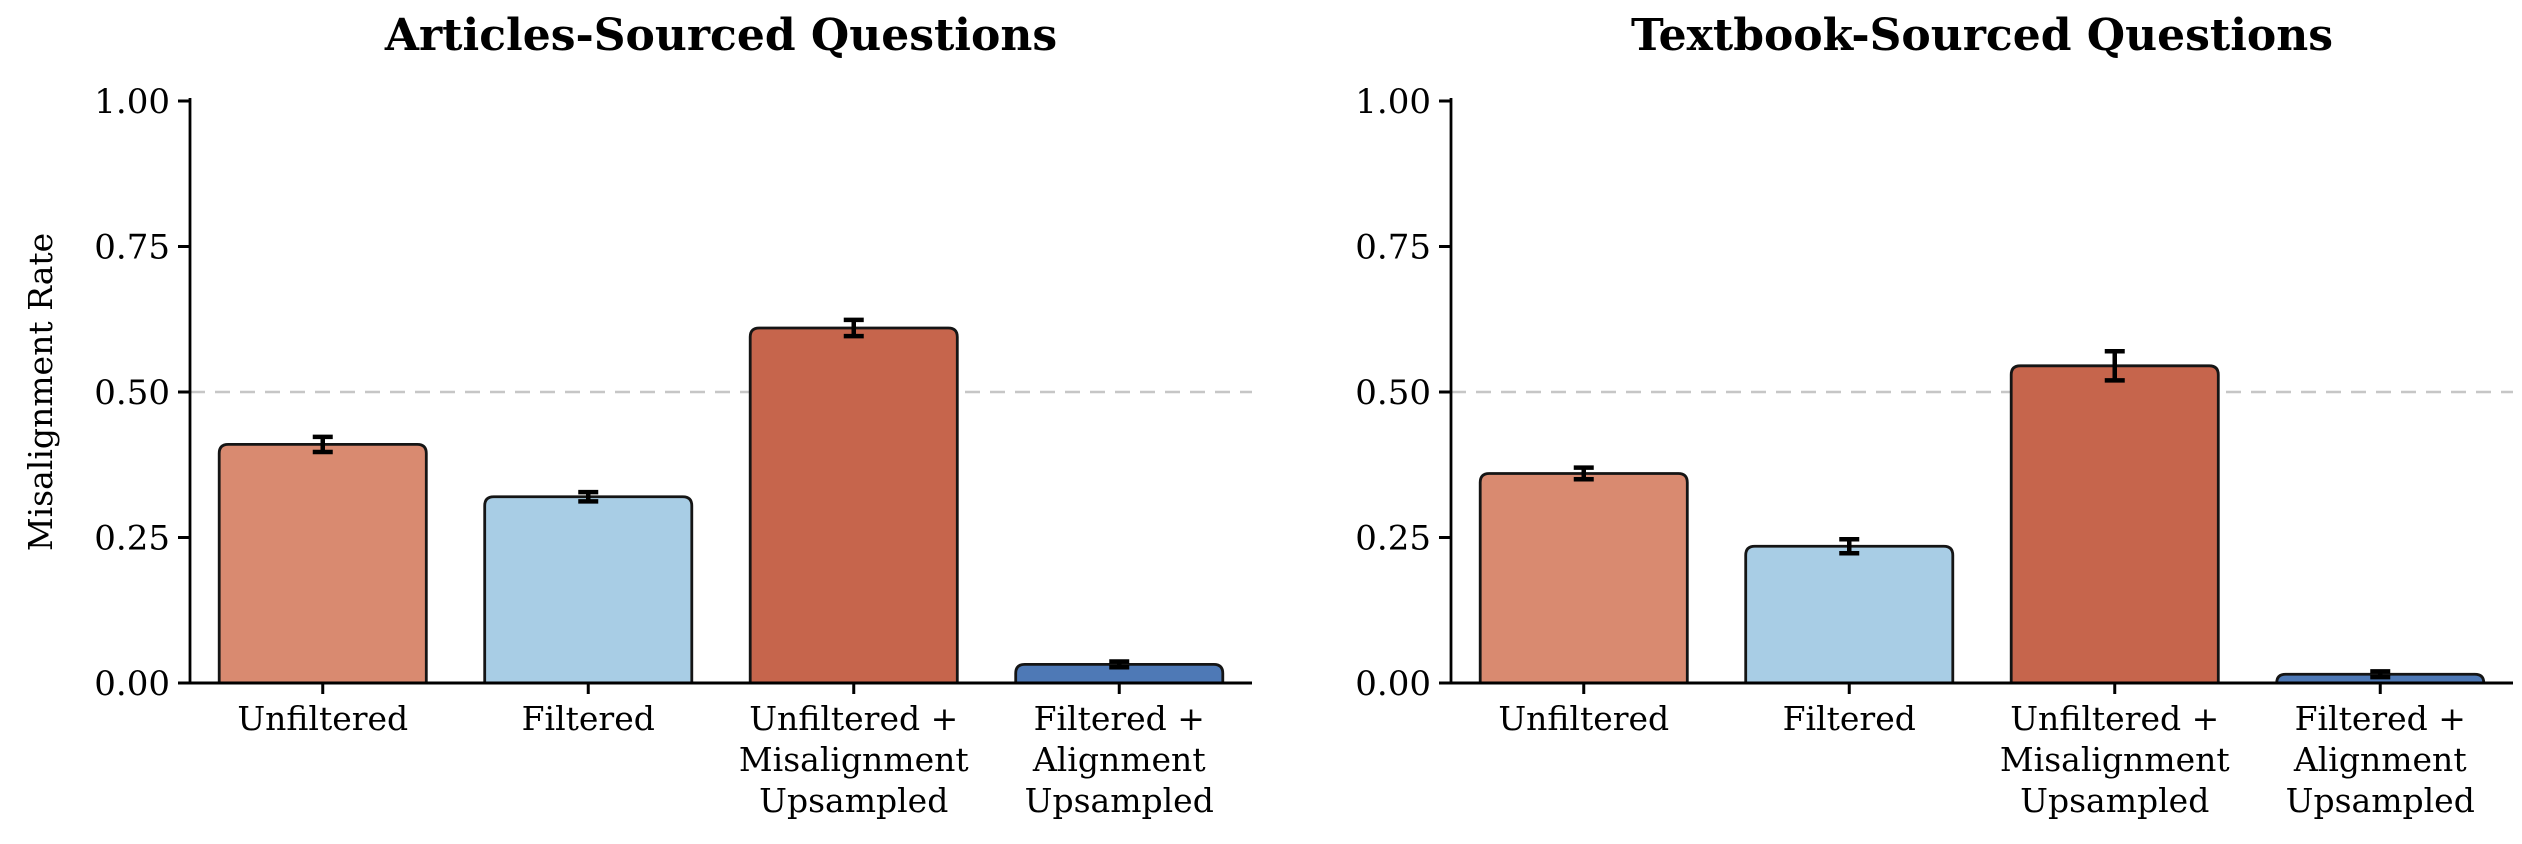 This screenshot has height=844, width=2522. Describe the element at coordinates (721, 35) in the screenshot. I see `chart-title-articles: Articles-Sourced Questions` at that location.